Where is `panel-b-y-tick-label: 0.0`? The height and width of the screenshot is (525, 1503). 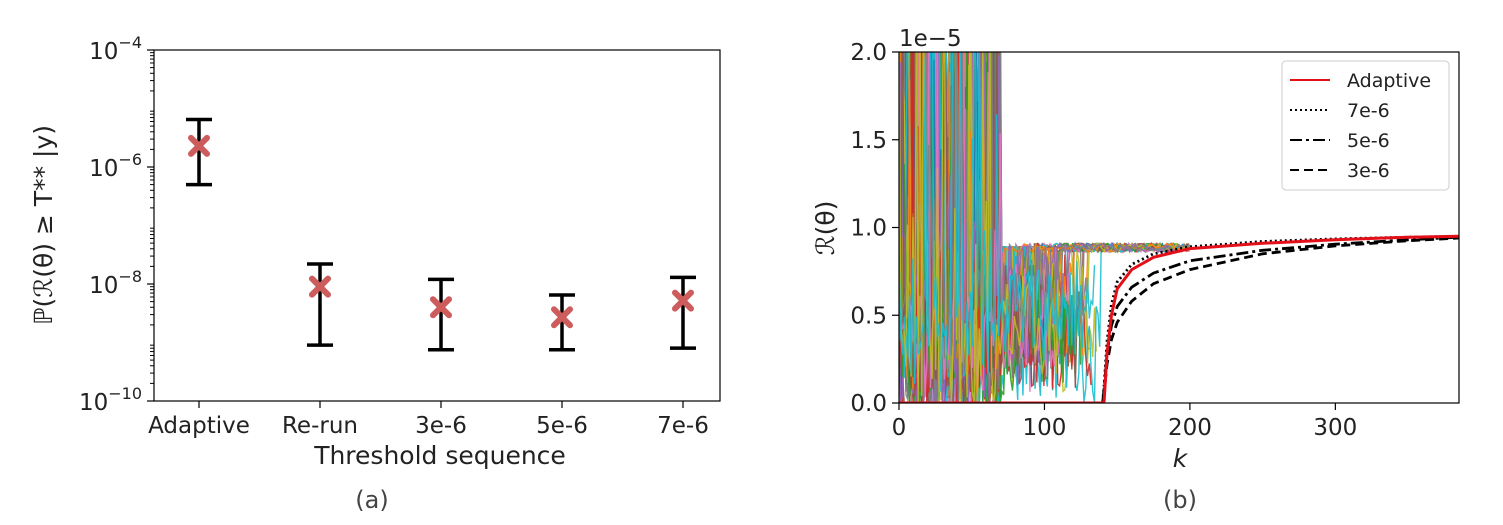
panel-b-y-tick-label: 0.0 is located at coordinates (868, 404).